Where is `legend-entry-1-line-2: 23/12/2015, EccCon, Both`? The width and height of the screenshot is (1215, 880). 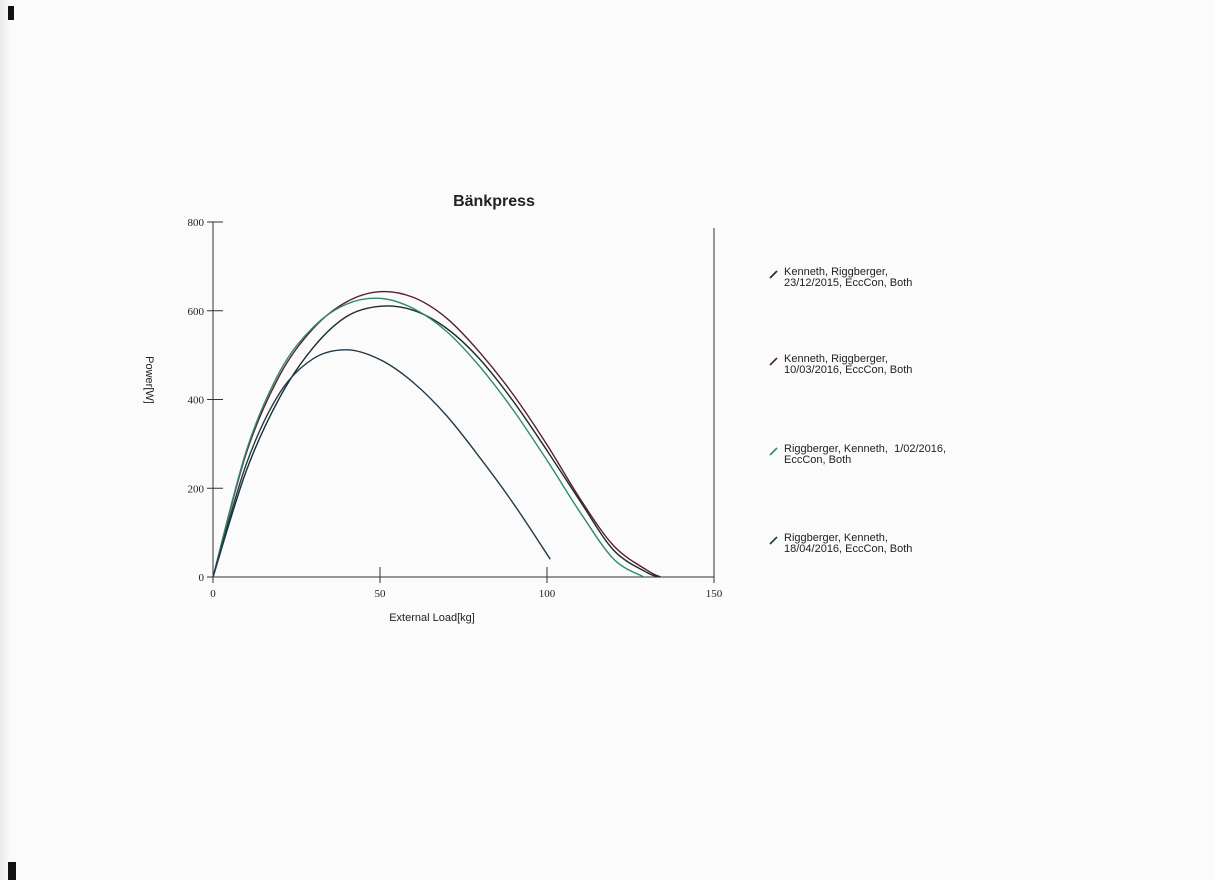 legend-entry-1-line-2: 23/12/2015, EccCon, Both is located at coordinates (848, 283).